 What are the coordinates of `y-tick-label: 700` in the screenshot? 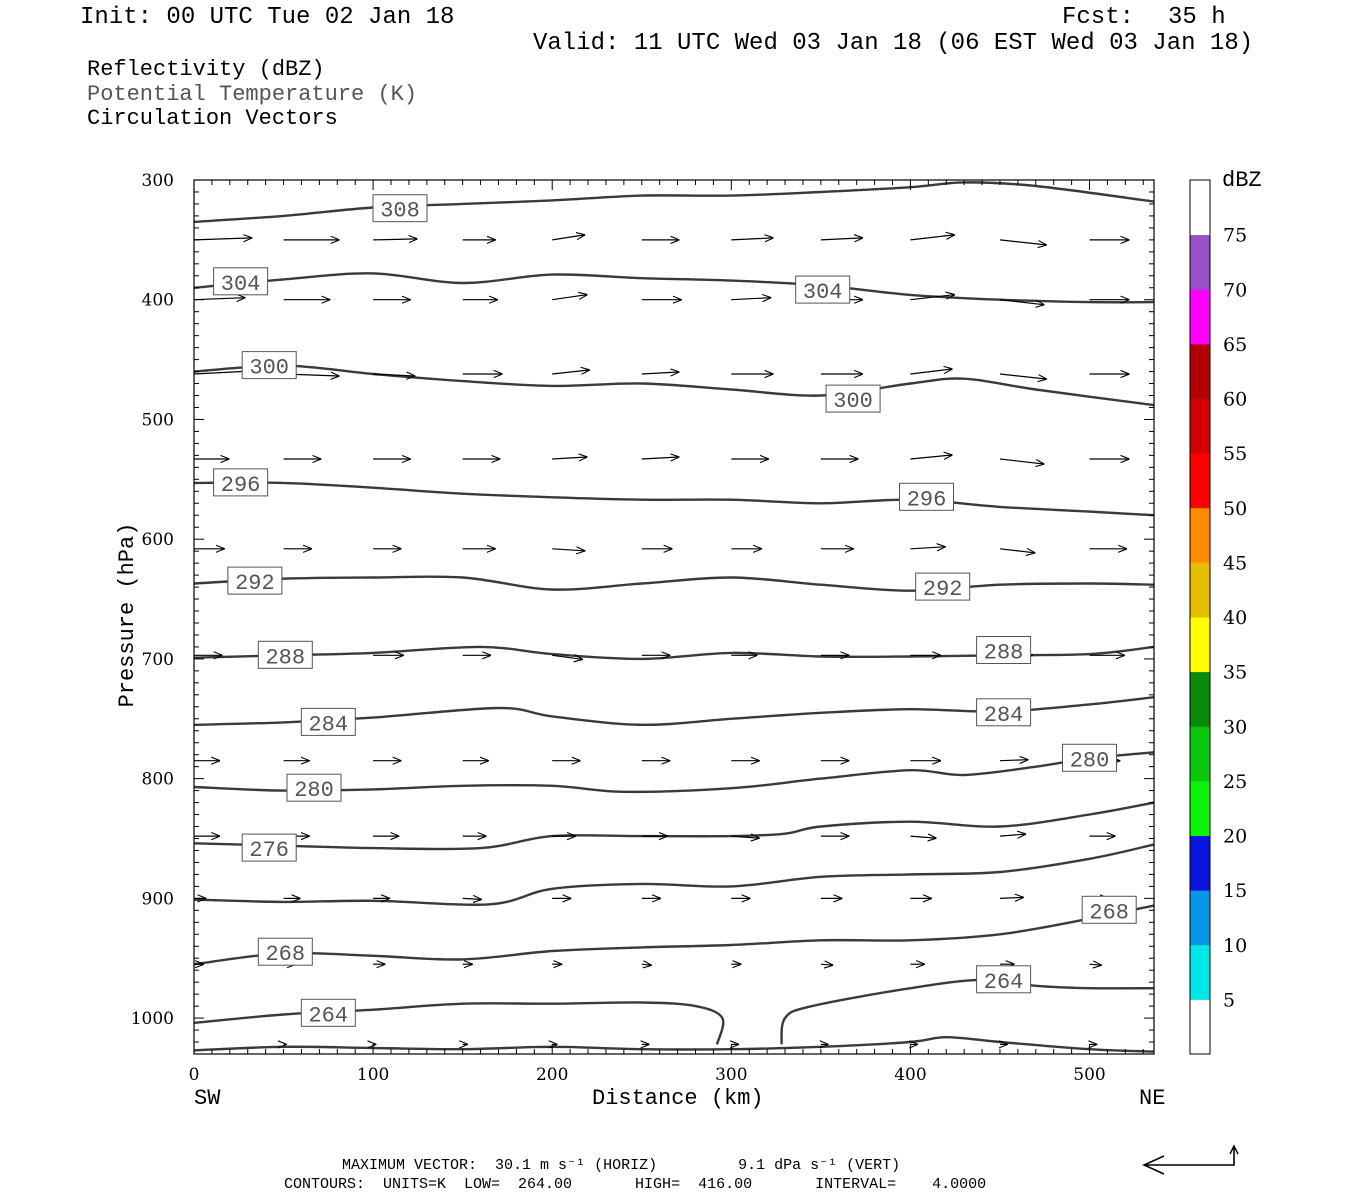 It's located at (158, 660).